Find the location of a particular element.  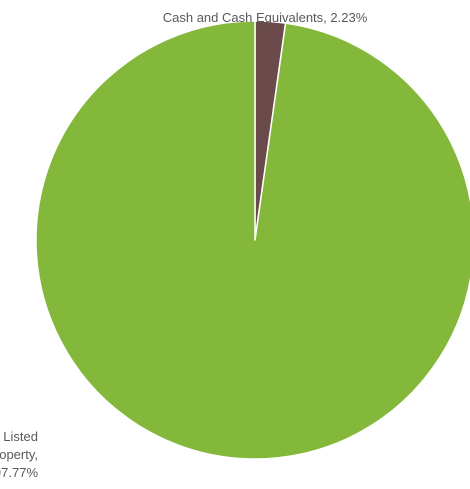

data-label-line: Property, is located at coordinates (19, 454).